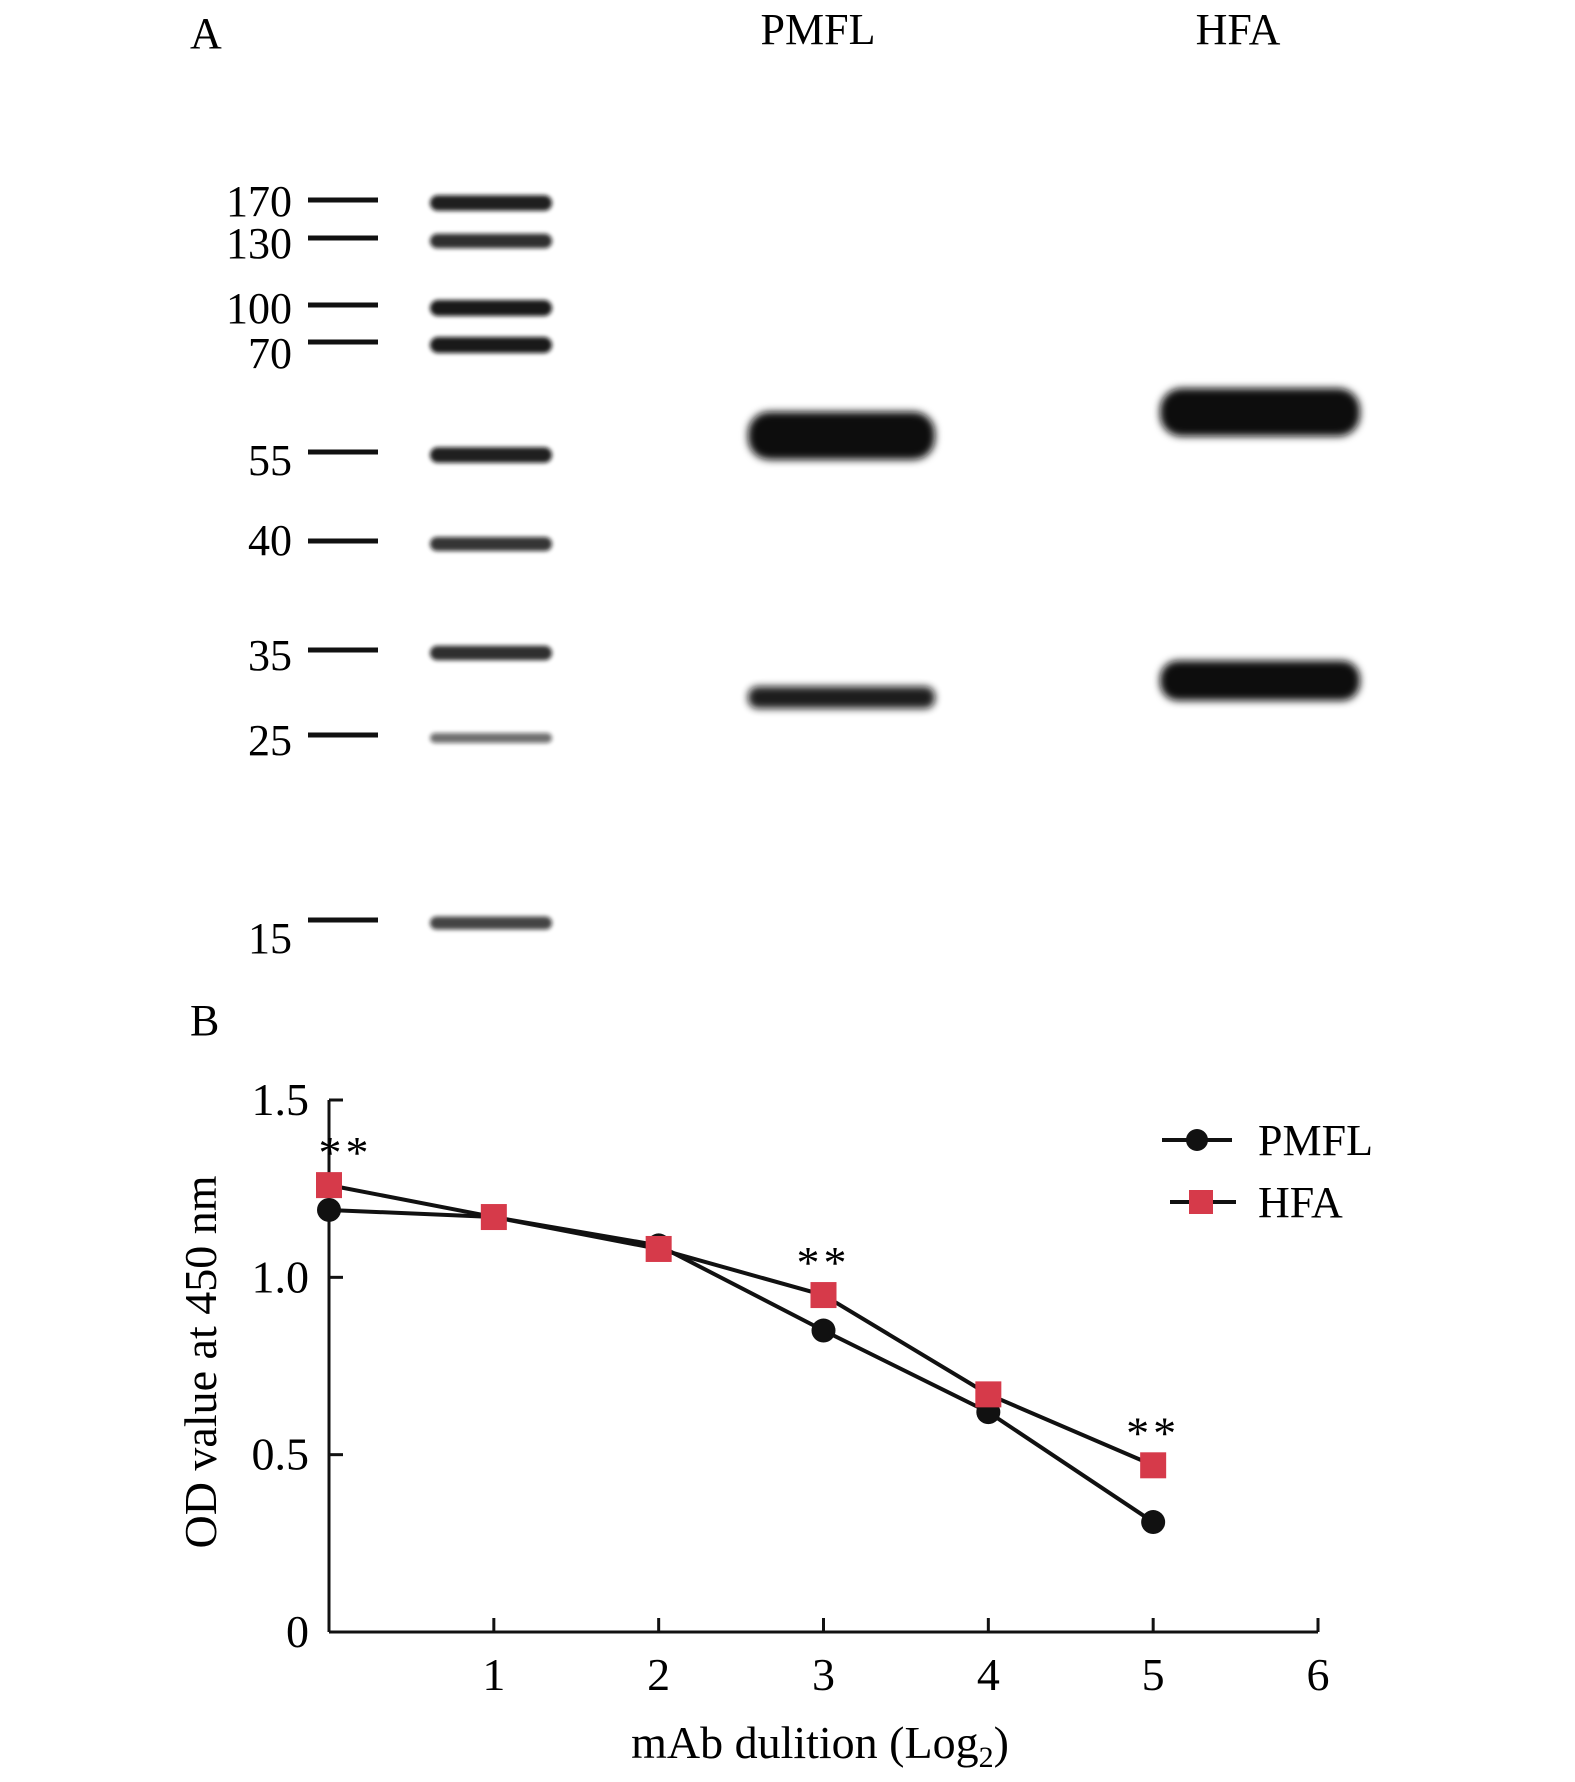  What do you see at coordinates (1318, 1674) in the screenshot?
I see `x-tick-label-6: 6` at bounding box center [1318, 1674].